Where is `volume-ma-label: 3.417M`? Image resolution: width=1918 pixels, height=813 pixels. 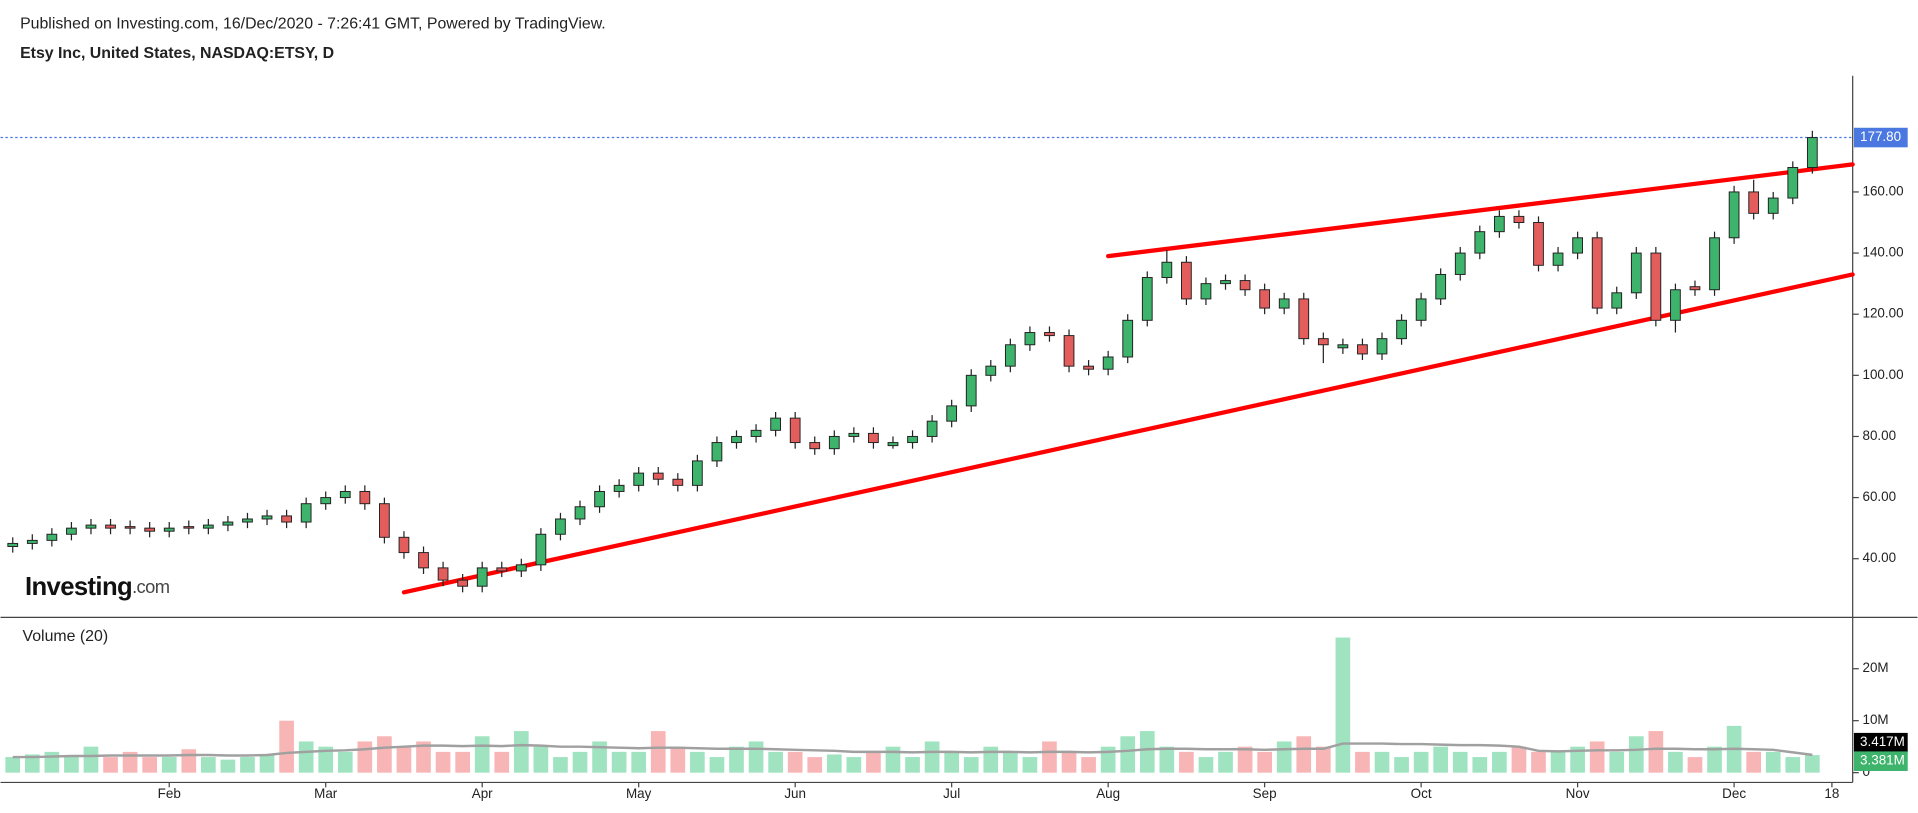 volume-ma-label: 3.417M is located at coordinates (1882, 741).